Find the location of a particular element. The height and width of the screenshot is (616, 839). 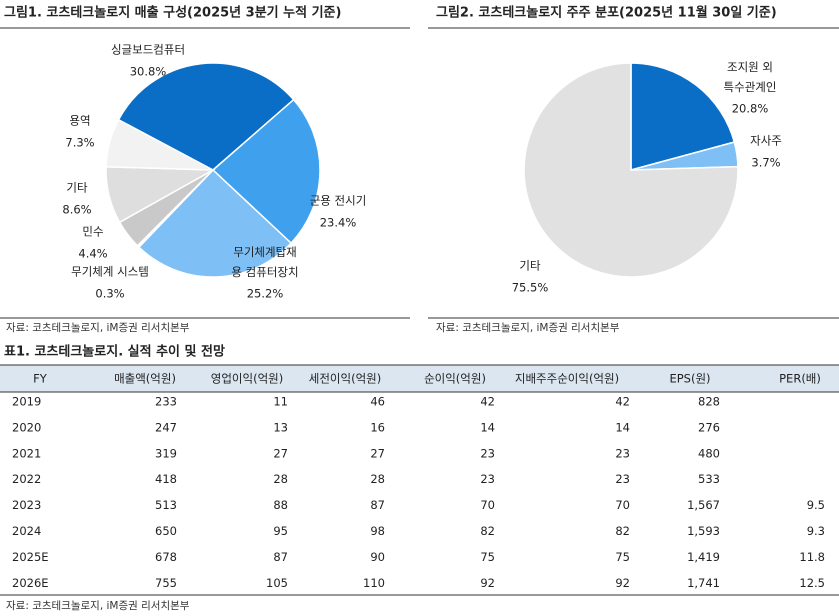

column-header: 세전이익(억원) is located at coordinates (345, 379).